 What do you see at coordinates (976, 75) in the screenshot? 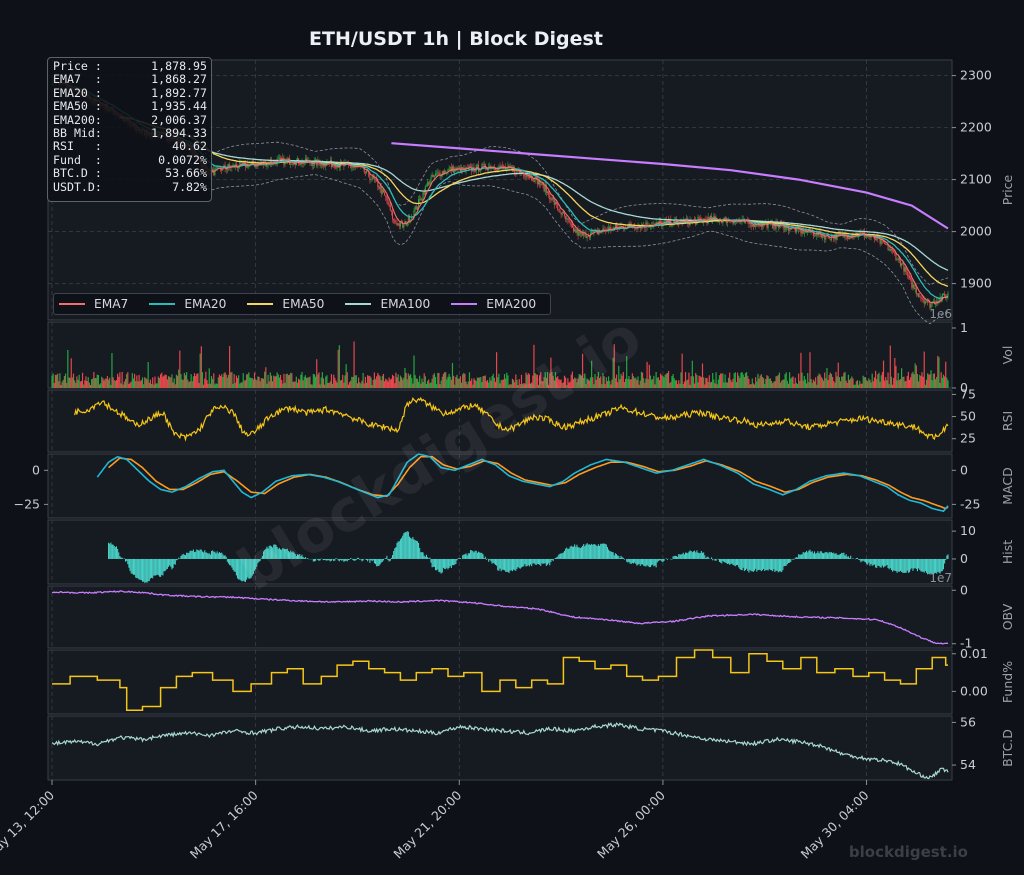
I see `y-tick-label: 2300` at bounding box center [976, 75].